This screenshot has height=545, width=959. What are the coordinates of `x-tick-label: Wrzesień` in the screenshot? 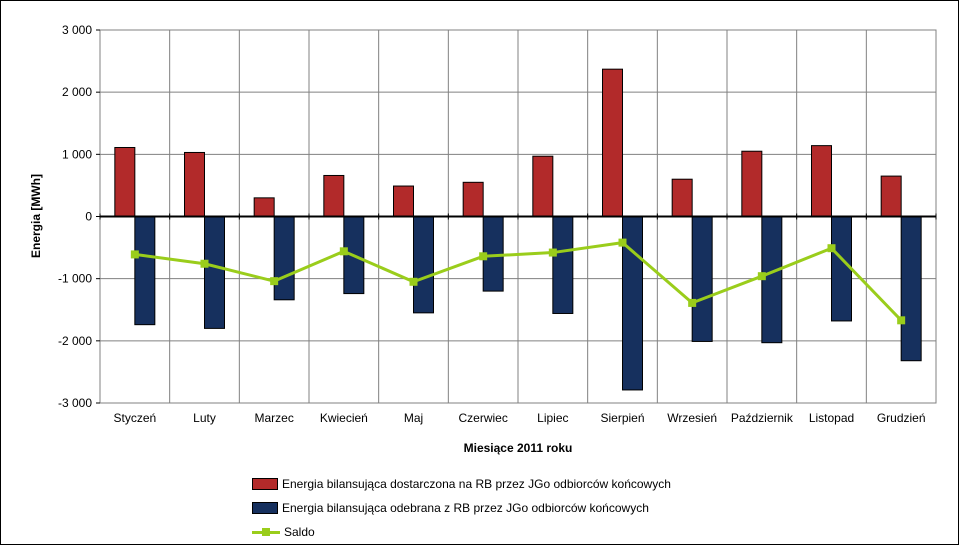 It's located at (692, 418).